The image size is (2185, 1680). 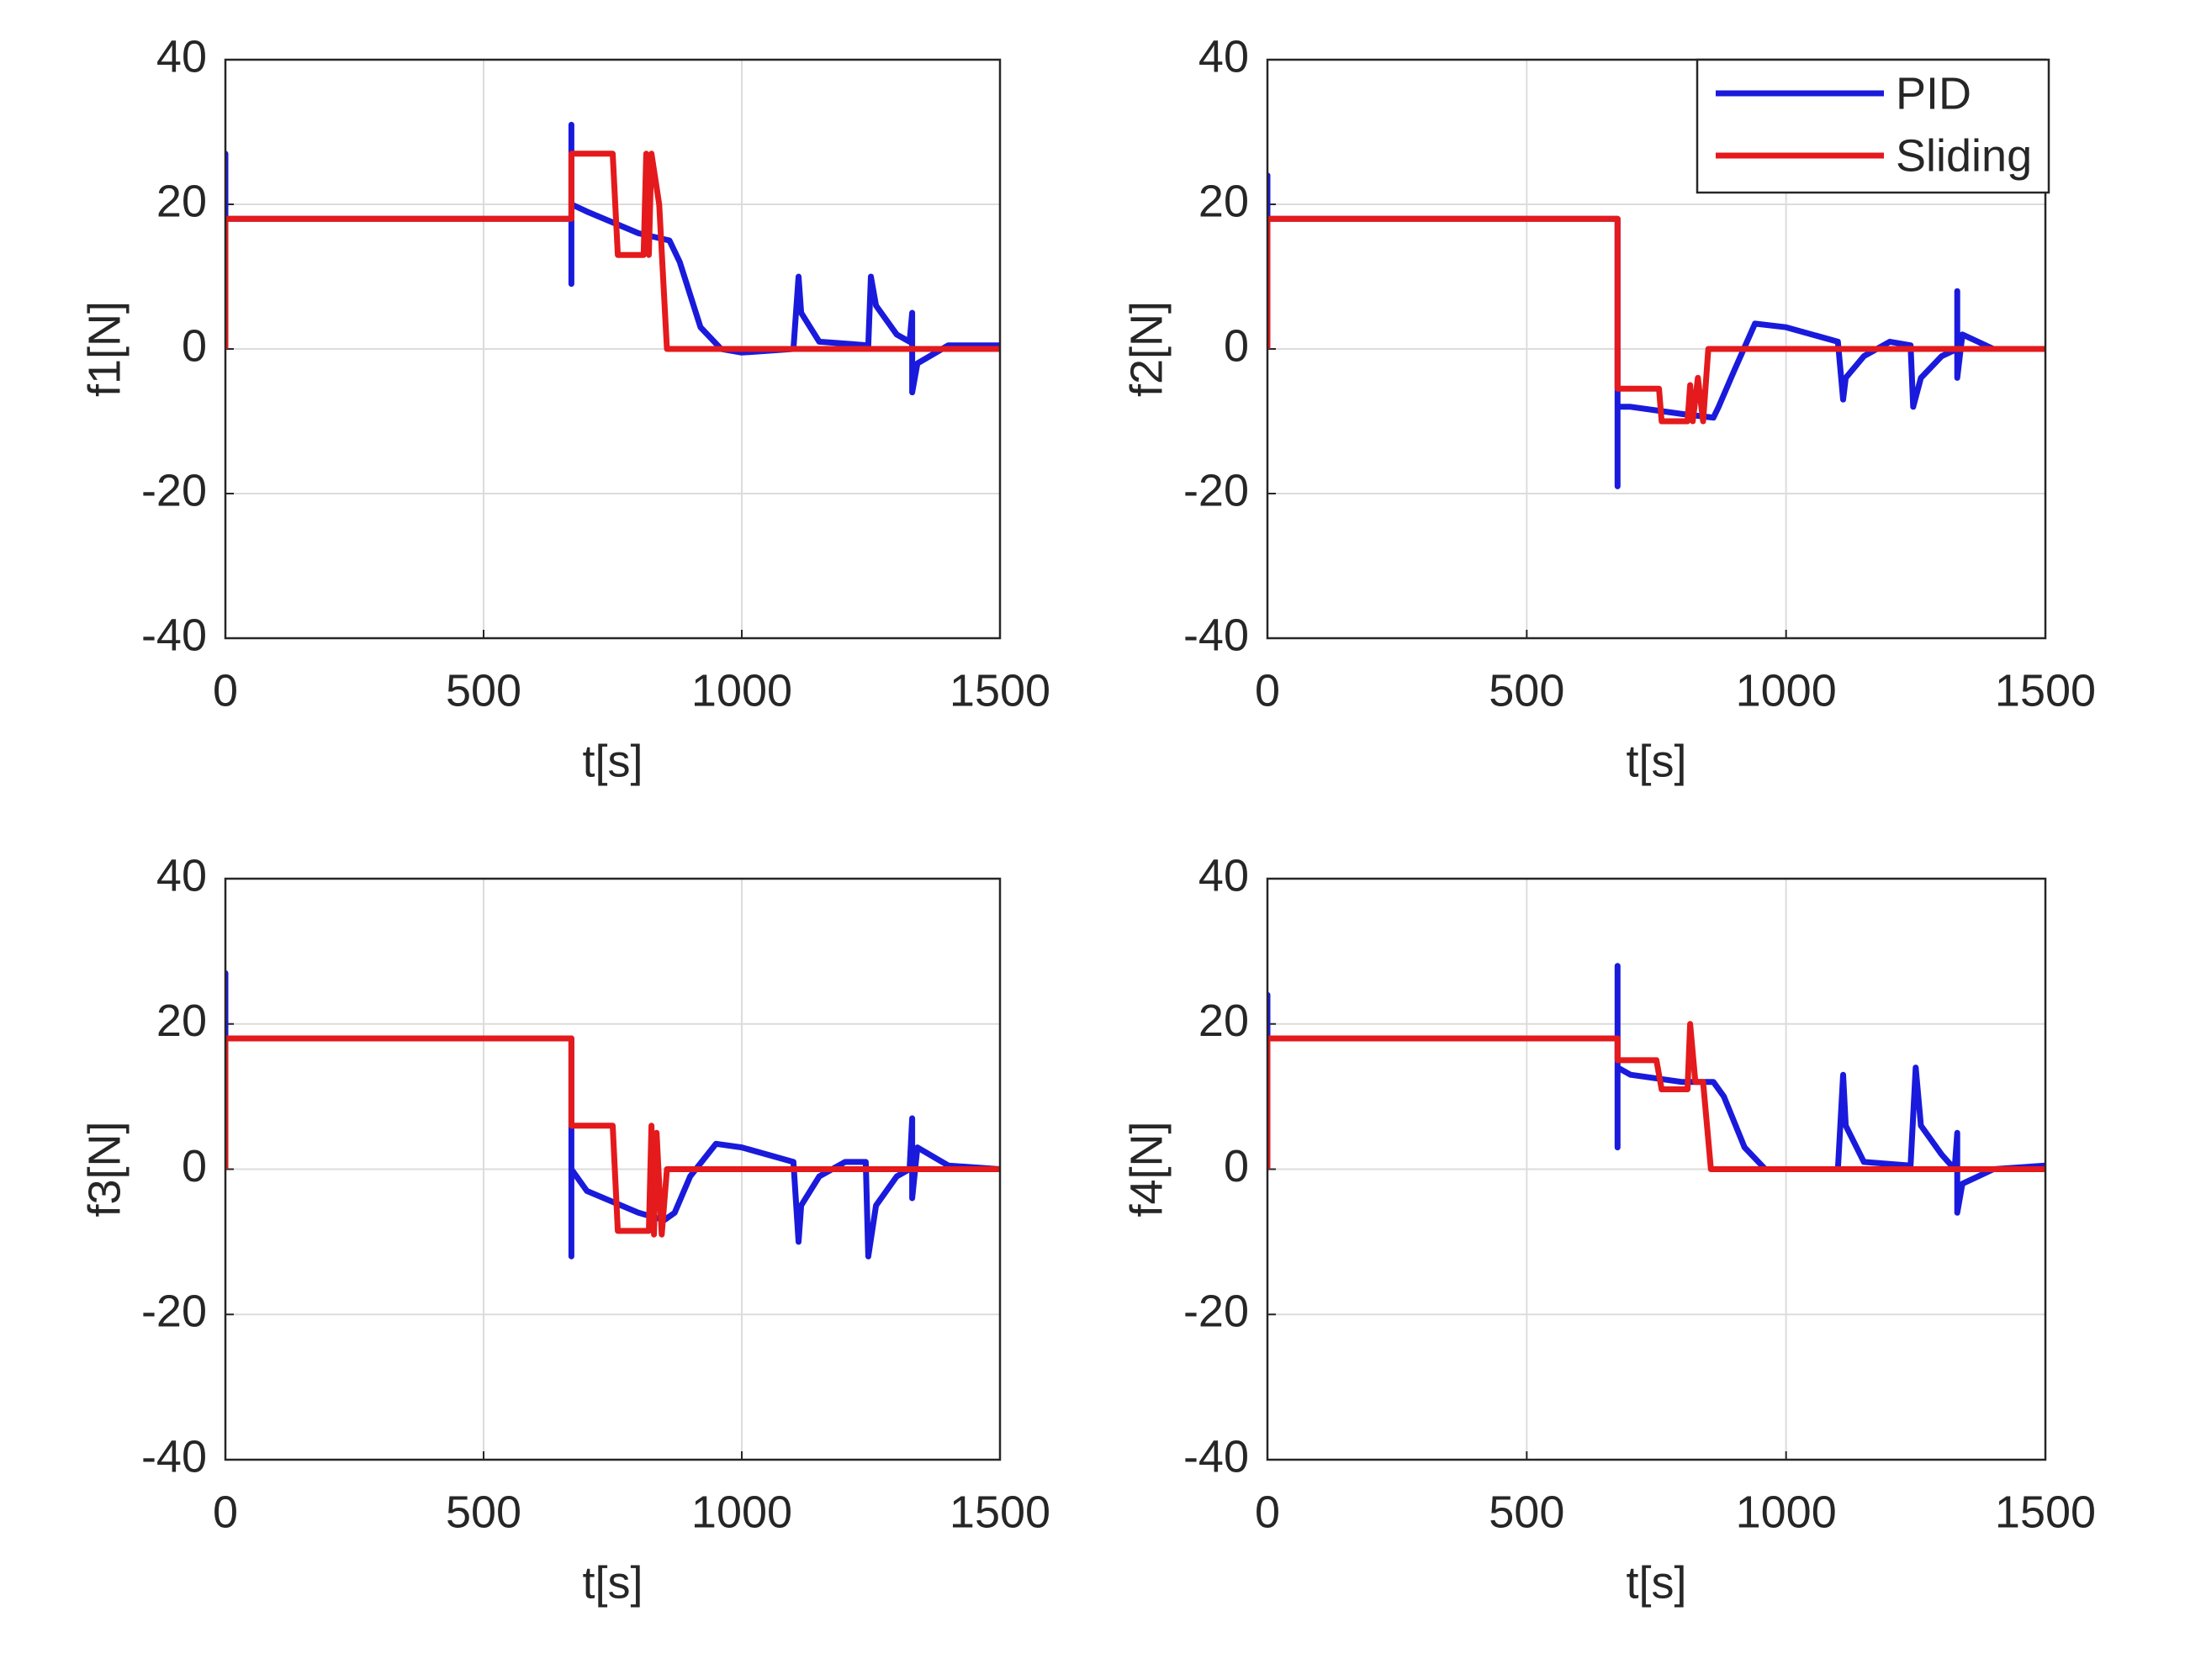 I want to click on legend-label: Sliding, so click(x=1964, y=155).